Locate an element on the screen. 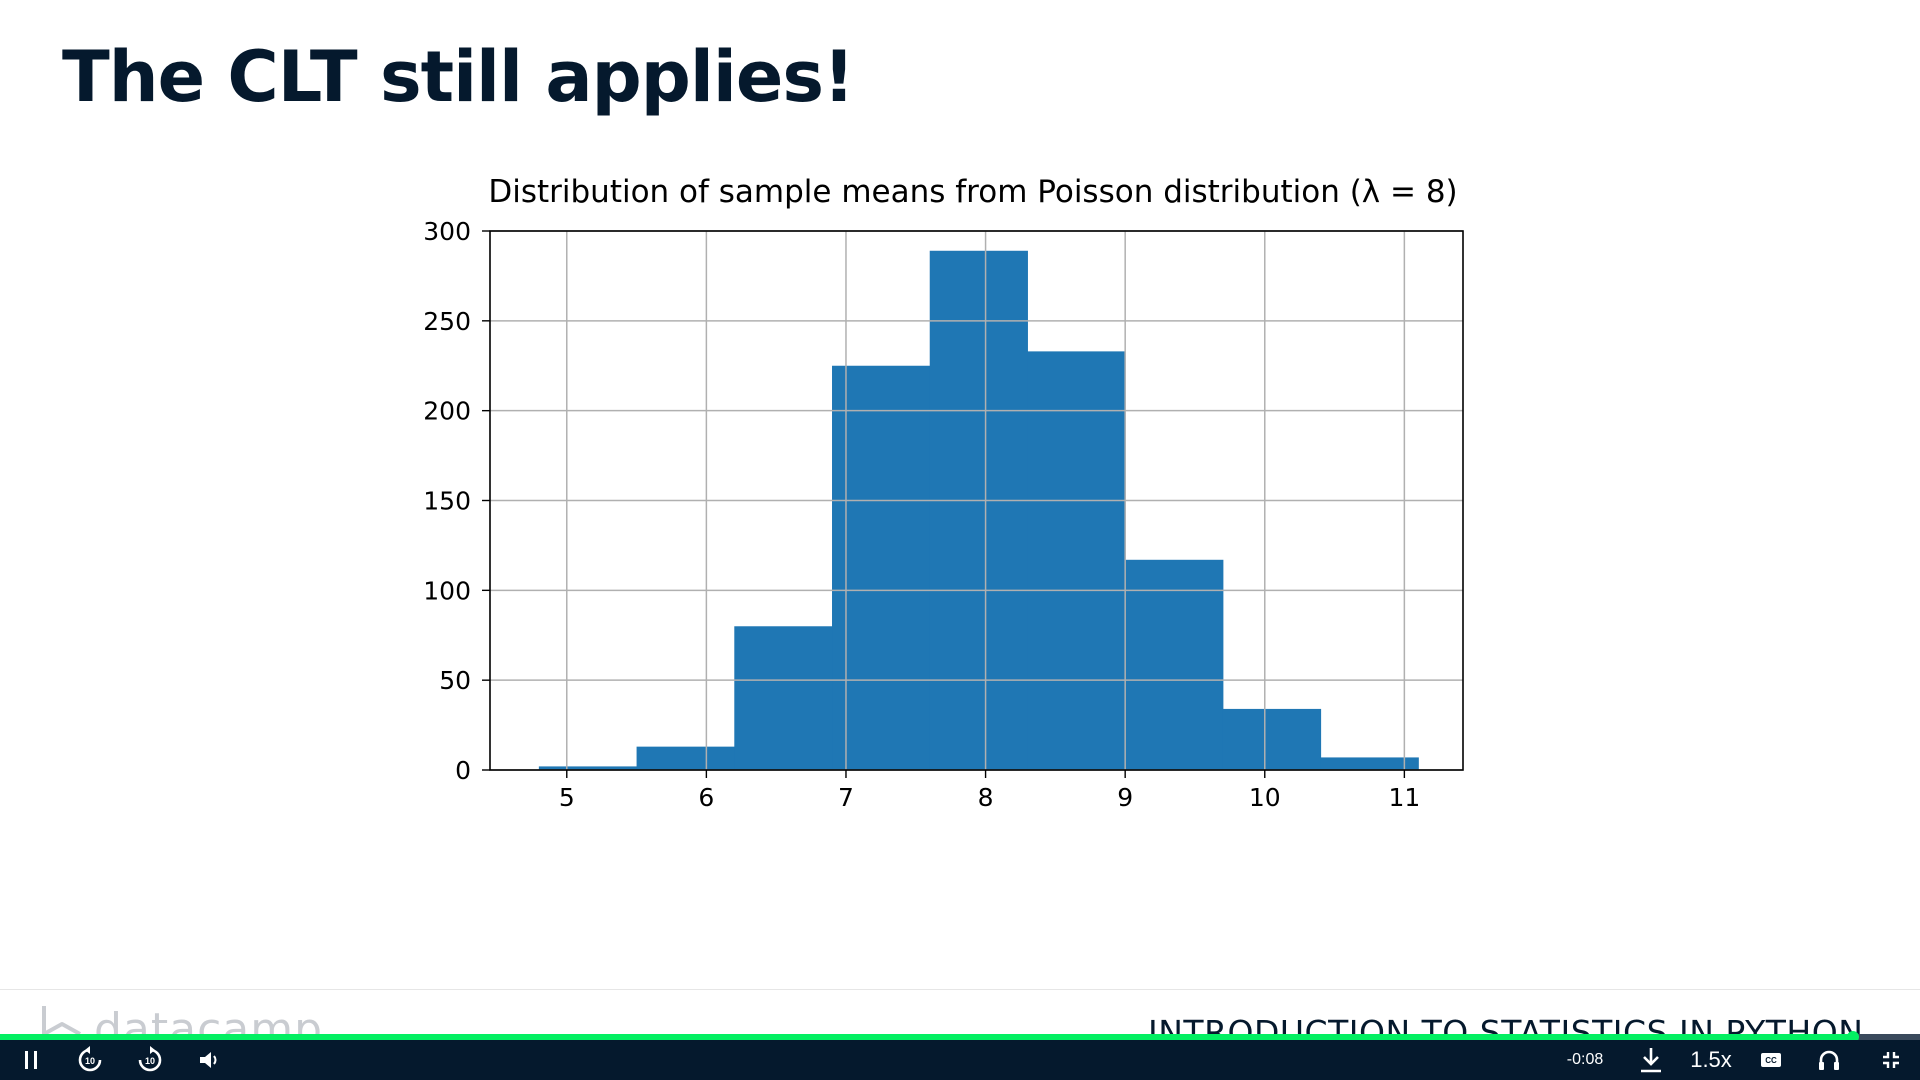 The height and width of the screenshot is (1080, 1920). y-tick-label-5: 250 is located at coordinates (447, 321).